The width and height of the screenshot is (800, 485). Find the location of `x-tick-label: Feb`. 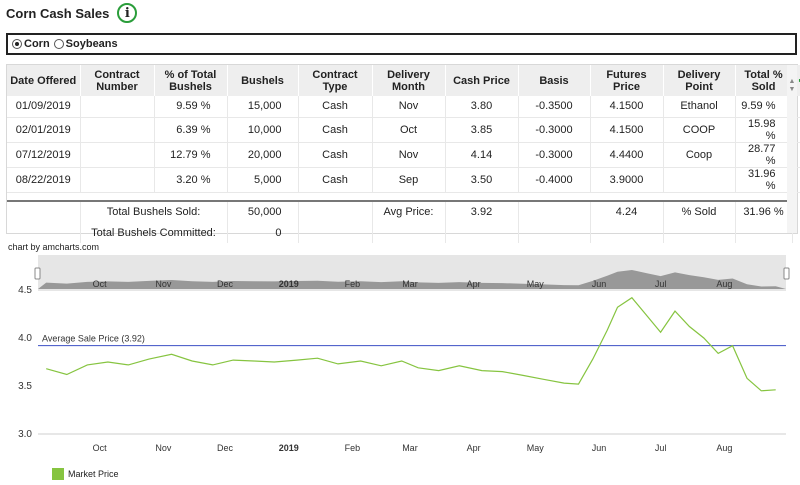

x-tick-label: Feb is located at coordinates (353, 448).